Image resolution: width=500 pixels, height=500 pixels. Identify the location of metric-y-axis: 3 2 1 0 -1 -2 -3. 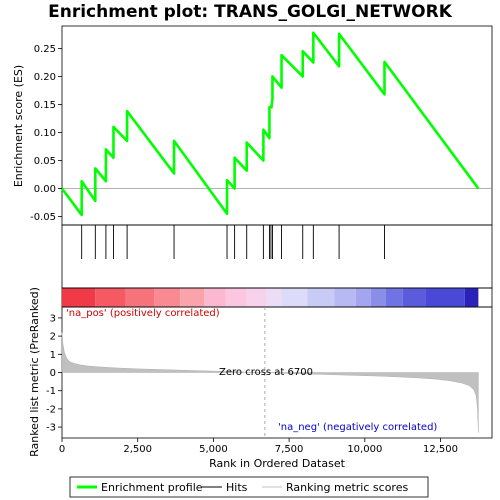
(54, 373).